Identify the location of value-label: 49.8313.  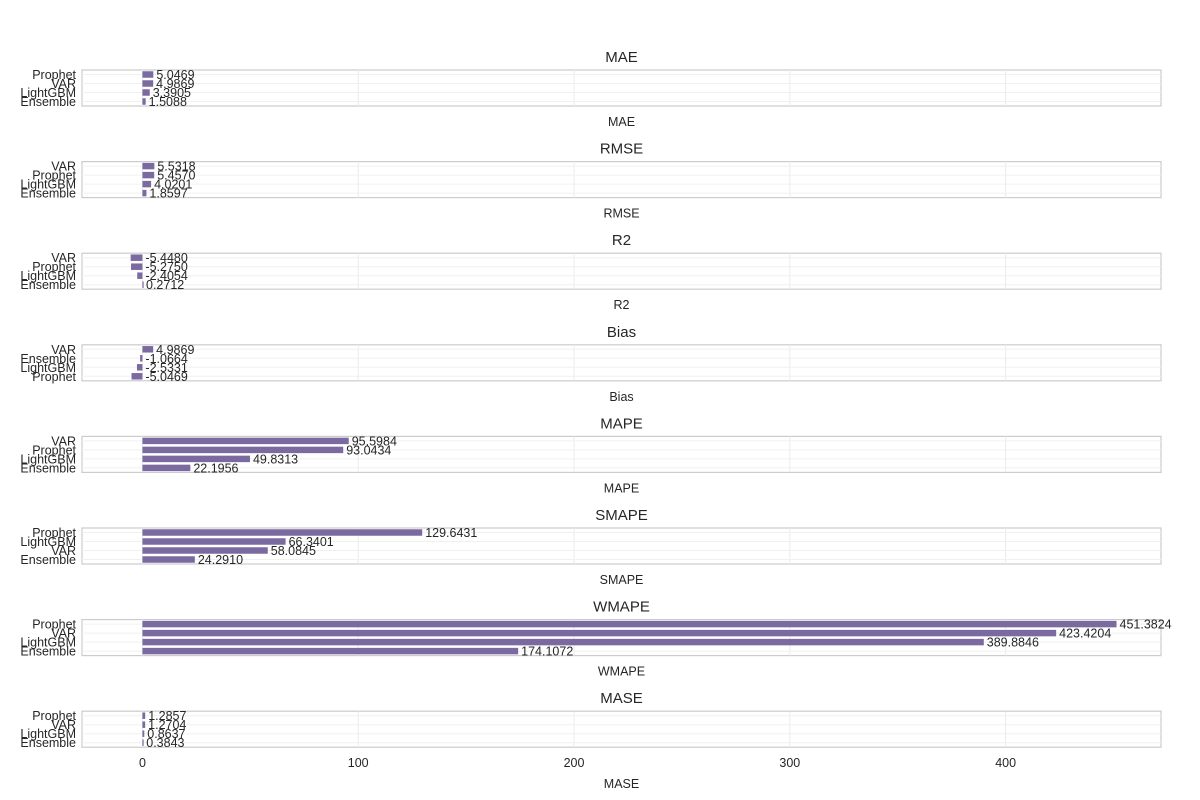
(275, 459).